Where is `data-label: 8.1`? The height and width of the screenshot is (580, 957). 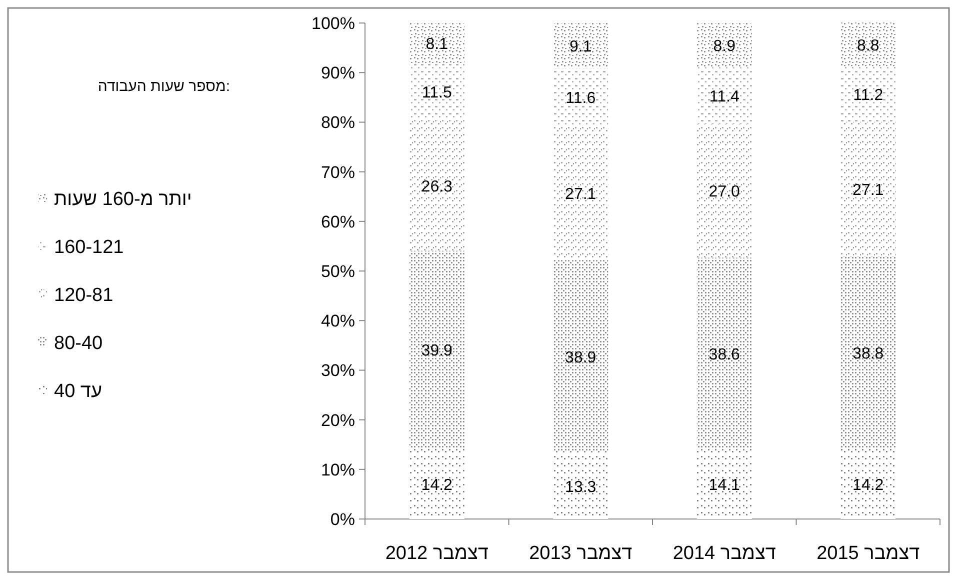 data-label: 8.1 is located at coordinates (437, 45).